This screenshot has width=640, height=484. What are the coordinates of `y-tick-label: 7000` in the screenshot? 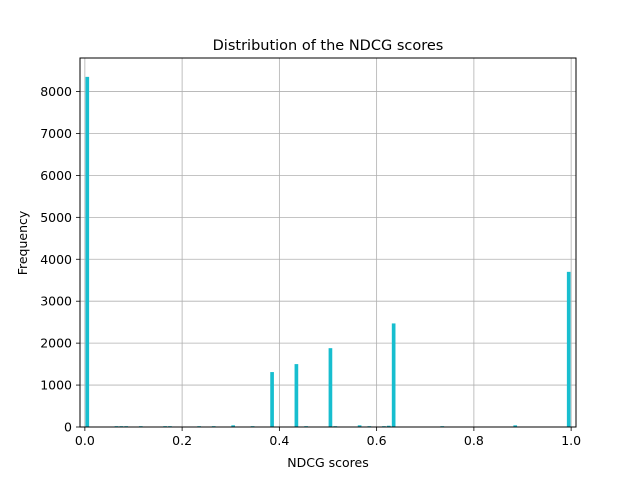 It's located at (56, 133).